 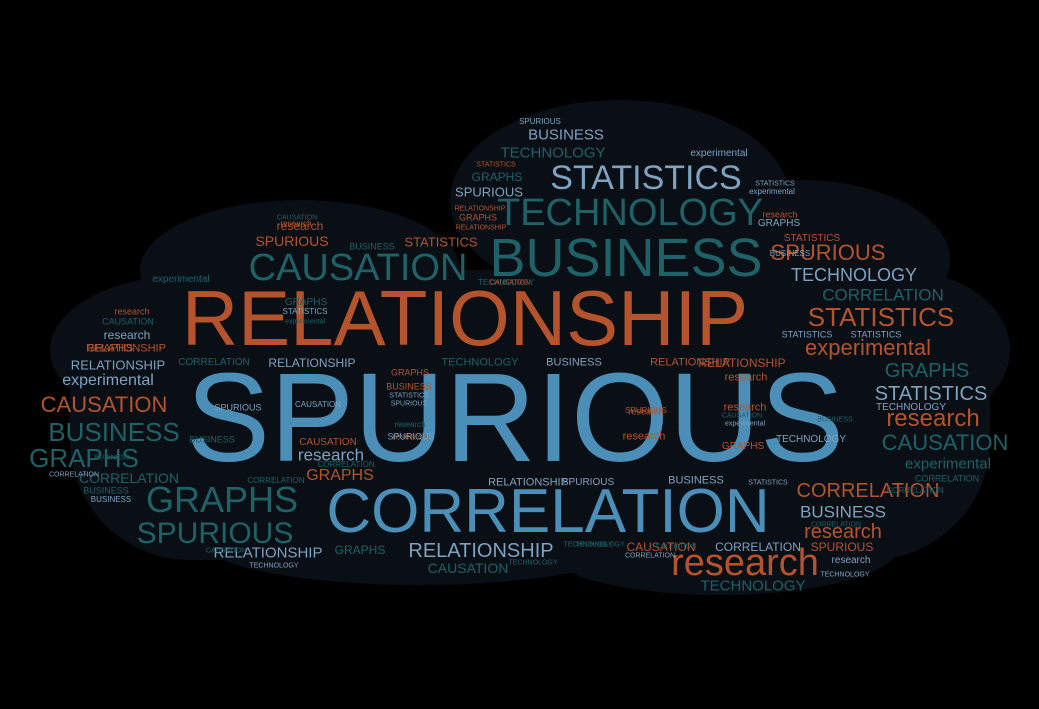 I want to click on word-business-tiny-center-left: BUSINESS, so click(x=212, y=439).